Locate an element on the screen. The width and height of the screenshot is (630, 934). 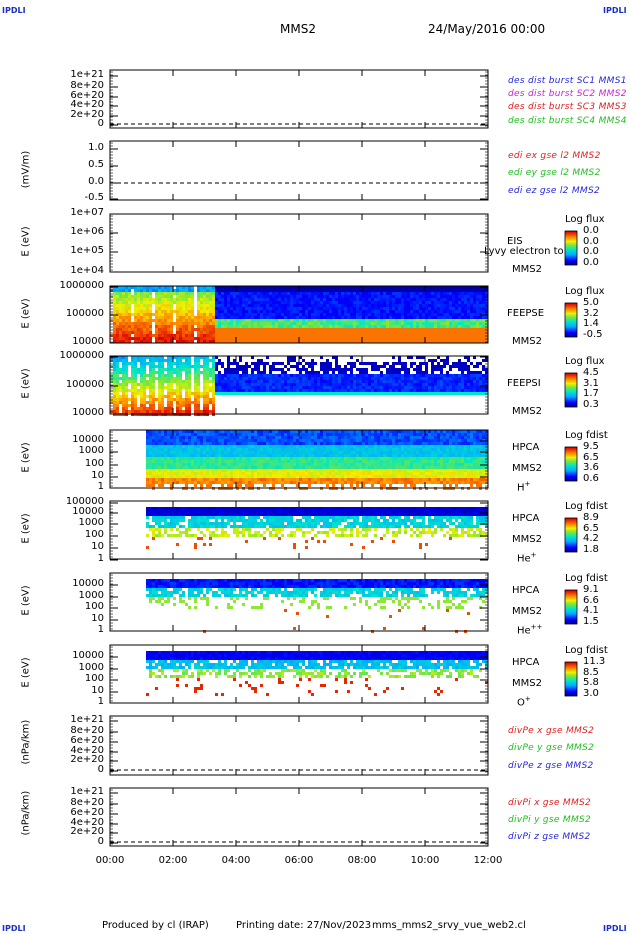
figure-date: 24/May/2016 00:00 is located at coordinates (487, 29).